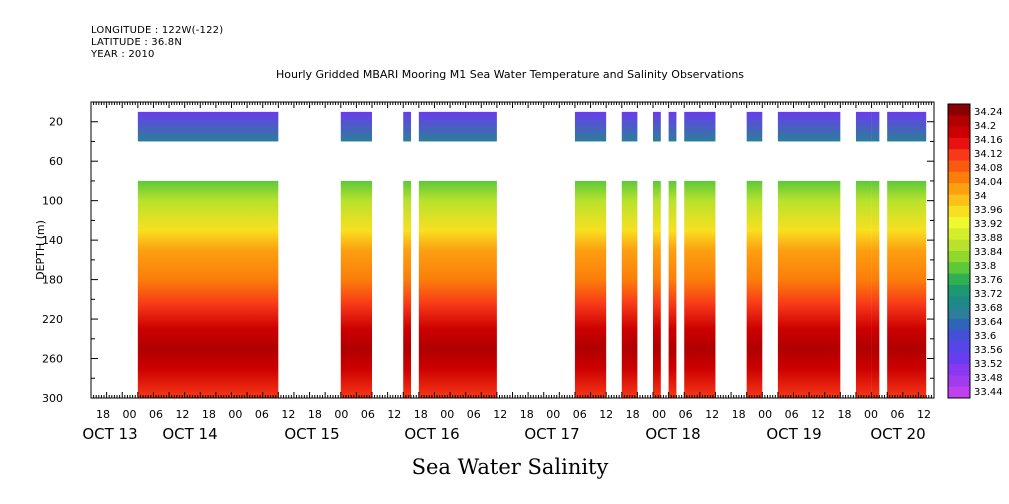 This screenshot has height=504, width=1009. I want to click on bottom-title: Sea Water Salinity, so click(510, 467).